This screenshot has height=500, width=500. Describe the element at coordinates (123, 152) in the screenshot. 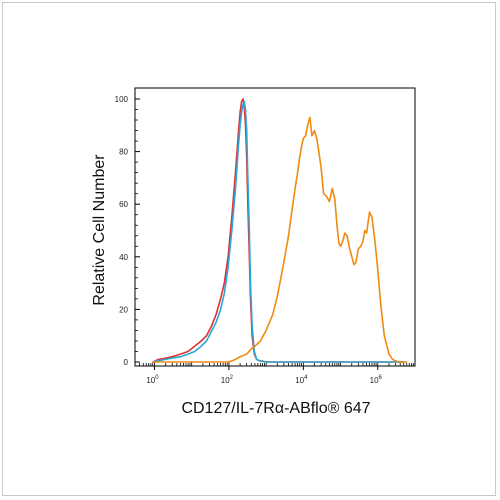

I see `y-tick-label: 80` at that location.